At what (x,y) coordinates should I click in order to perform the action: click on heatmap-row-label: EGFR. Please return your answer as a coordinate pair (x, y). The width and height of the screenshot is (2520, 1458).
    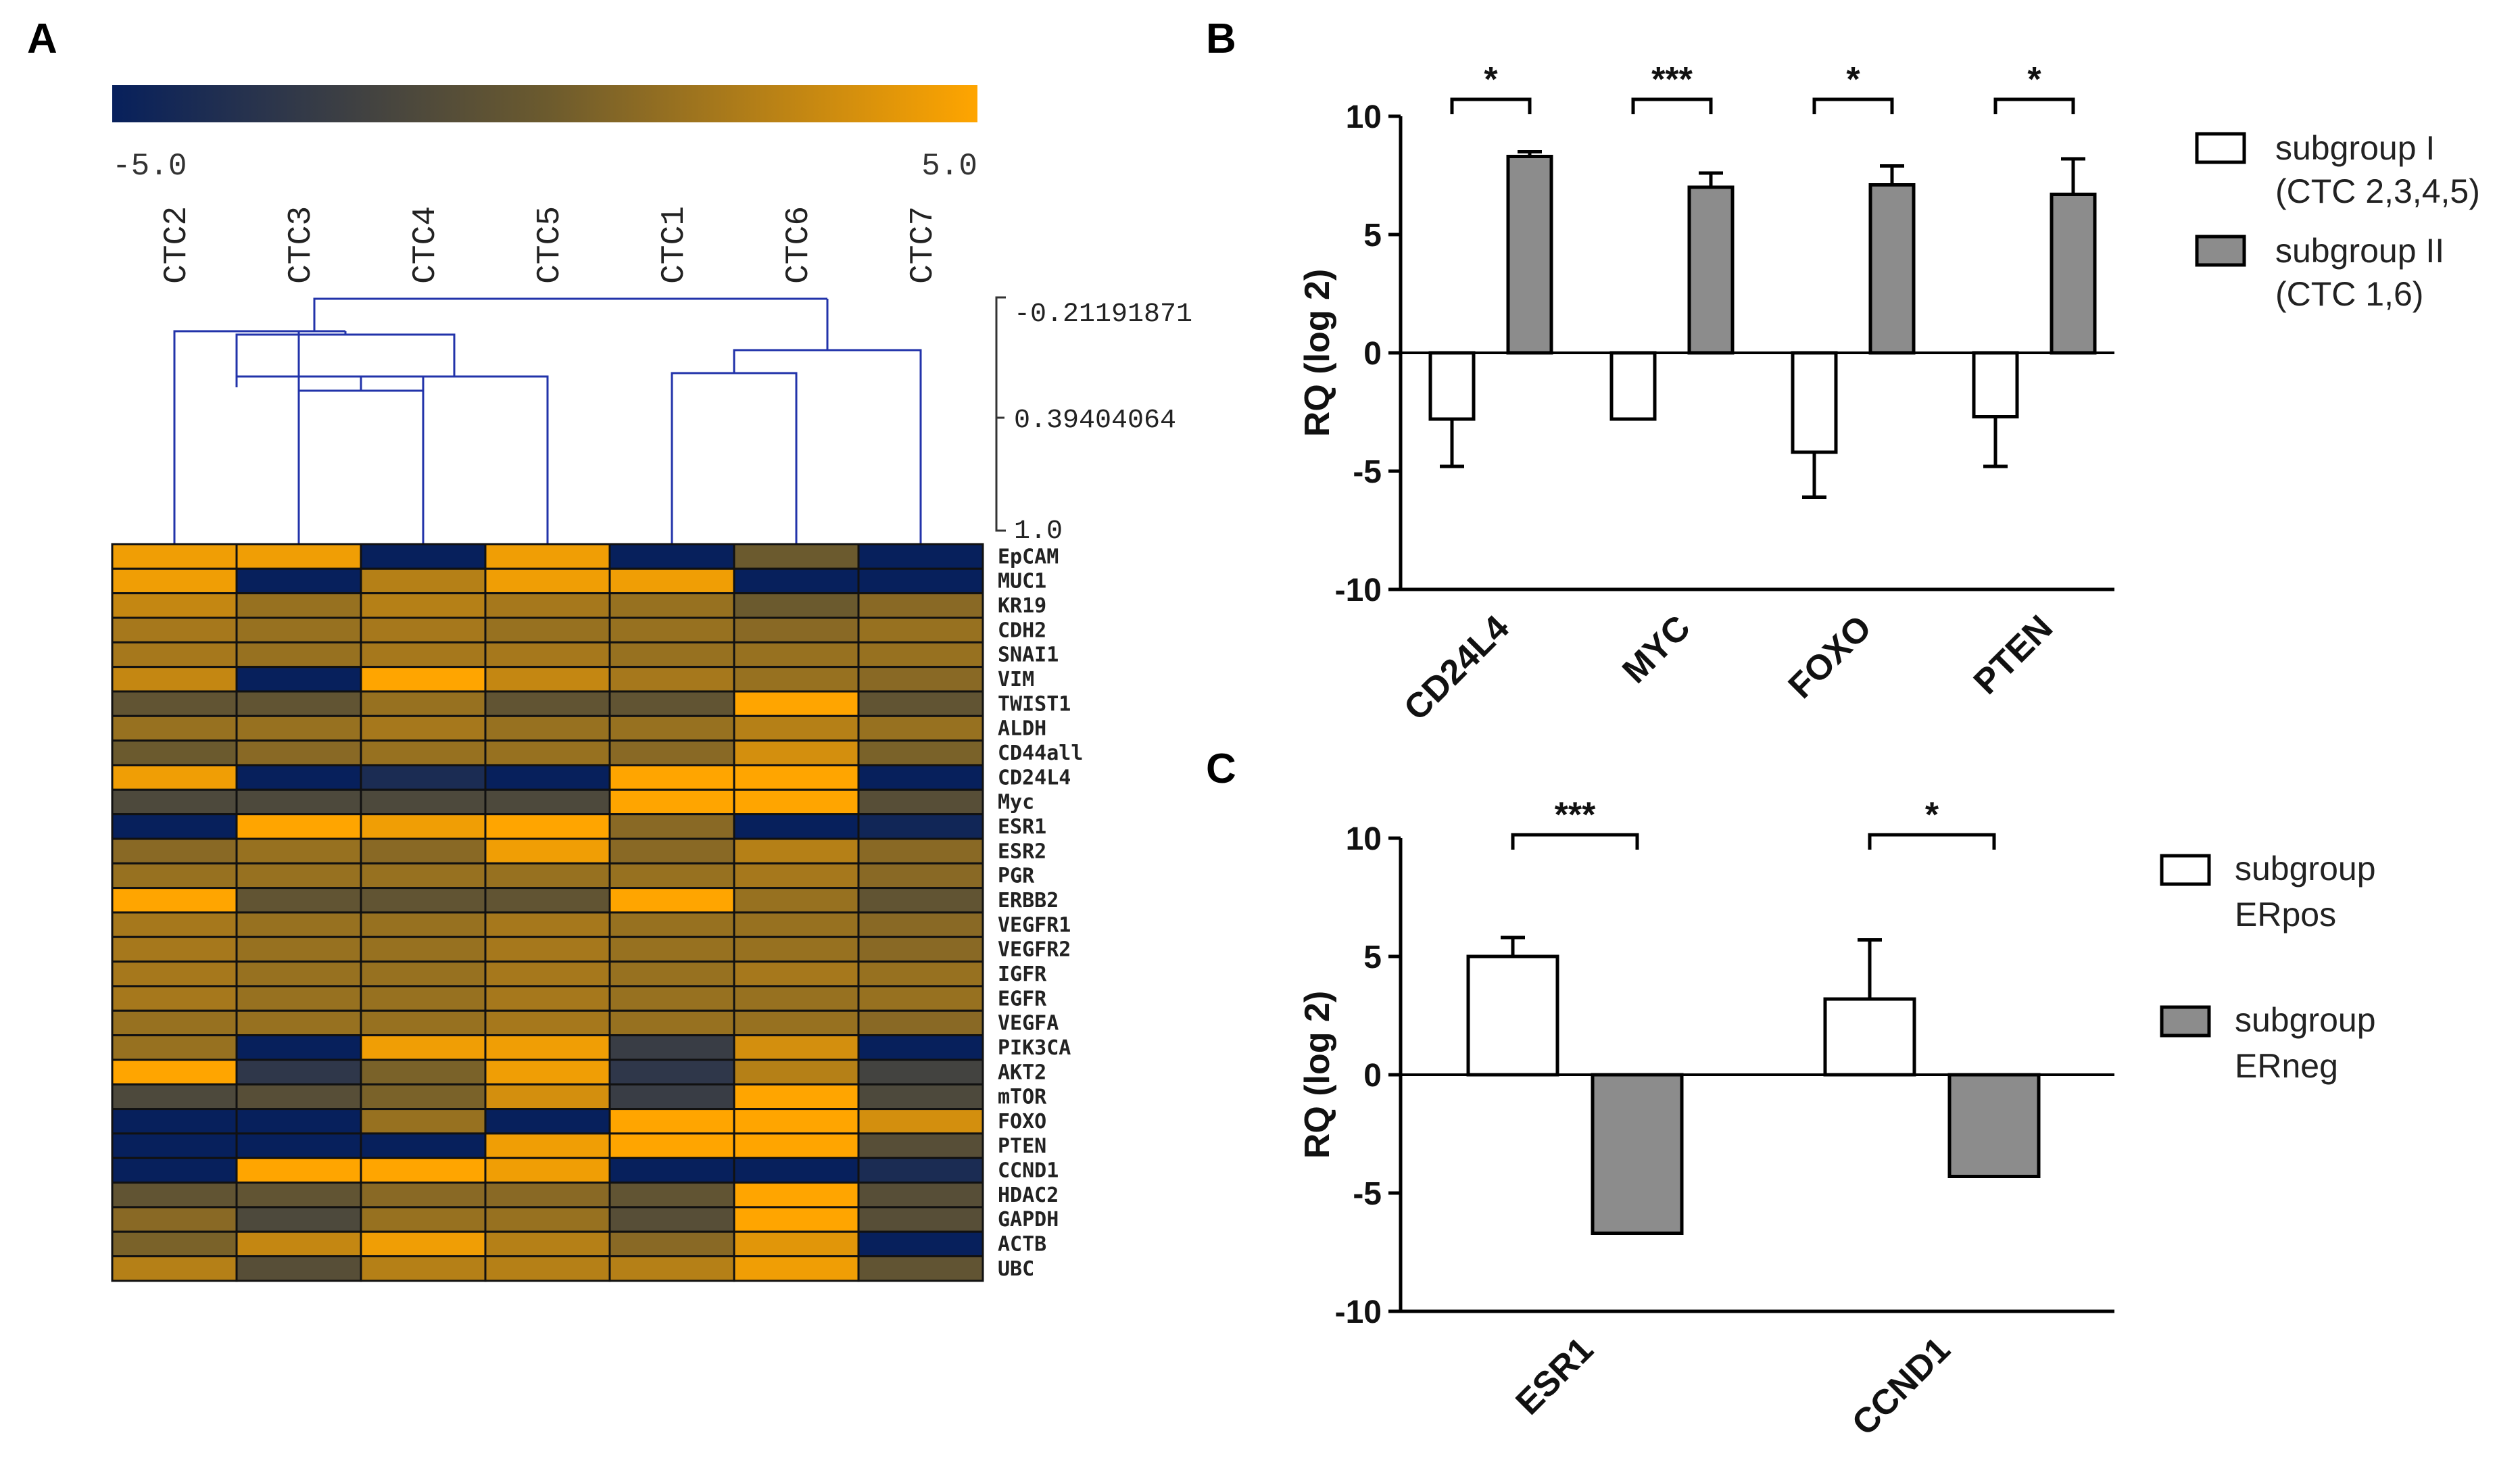
    Looking at the image, I should click on (1023, 999).